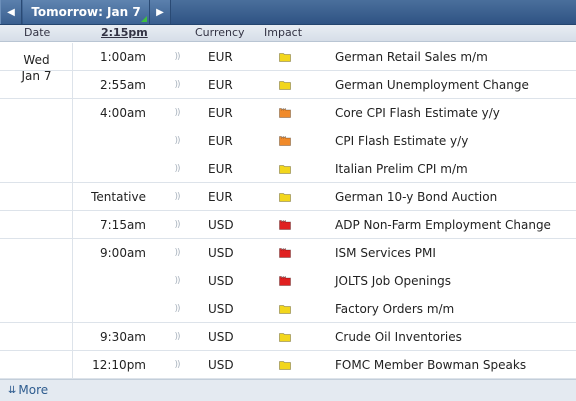 This screenshot has width=576, height=401. What do you see at coordinates (401, 169) in the screenshot?
I see `event-title: Italian Prelim CPI m/m` at bounding box center [401, 169].